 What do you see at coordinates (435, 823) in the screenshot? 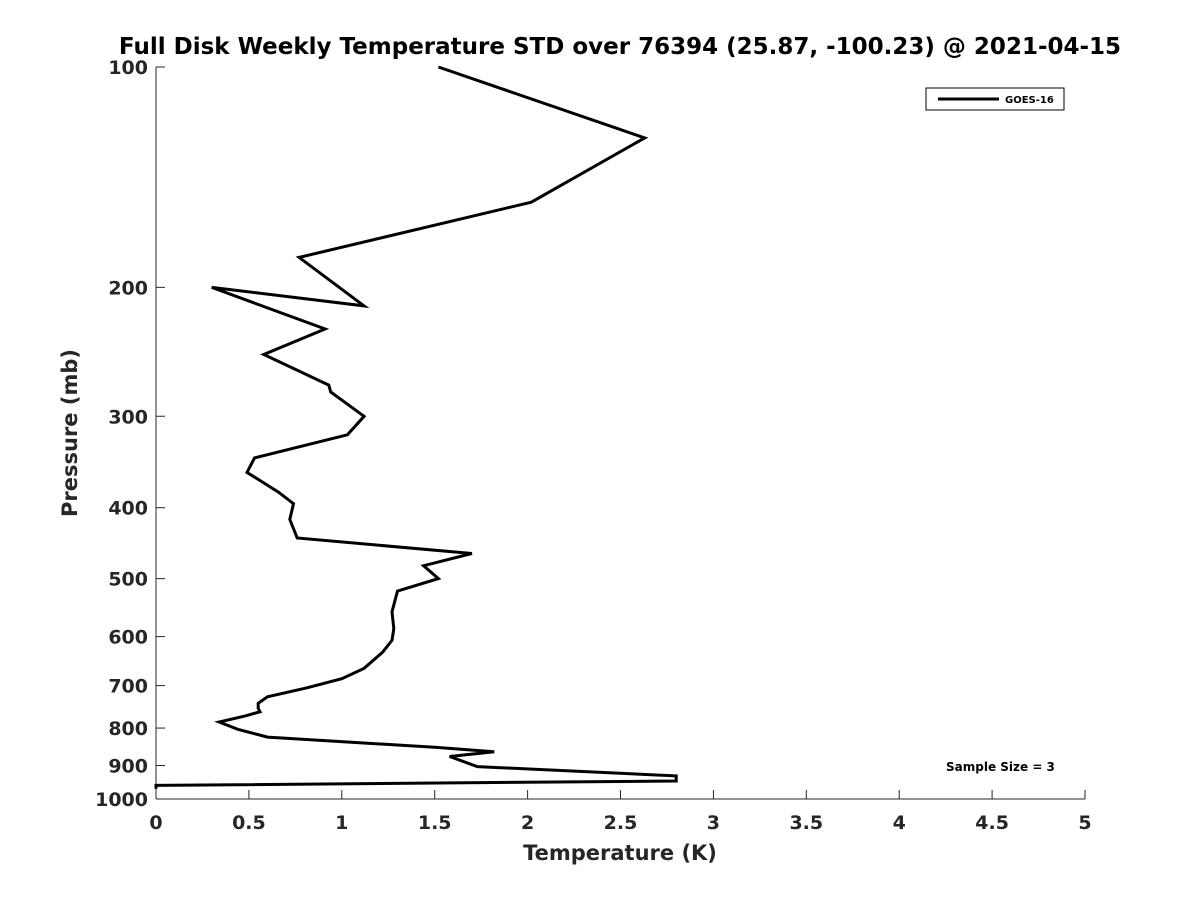
I see `x-tick-label: 1.5` at bounding box center [435, 823].